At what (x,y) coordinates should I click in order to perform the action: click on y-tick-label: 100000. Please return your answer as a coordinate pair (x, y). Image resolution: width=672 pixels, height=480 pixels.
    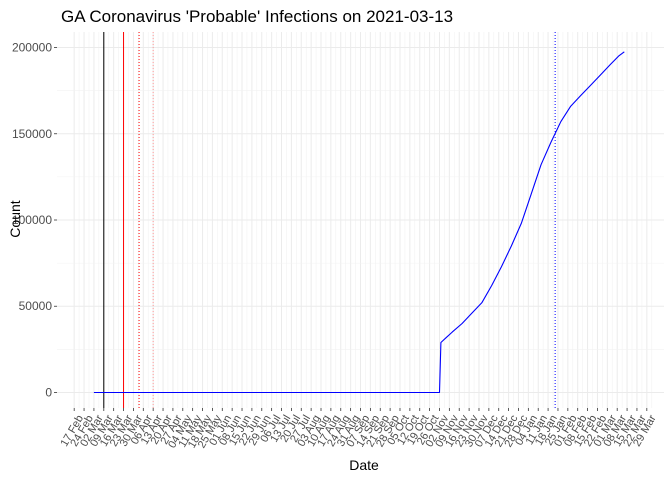
    Looking at the image, I should click on (32, 220).